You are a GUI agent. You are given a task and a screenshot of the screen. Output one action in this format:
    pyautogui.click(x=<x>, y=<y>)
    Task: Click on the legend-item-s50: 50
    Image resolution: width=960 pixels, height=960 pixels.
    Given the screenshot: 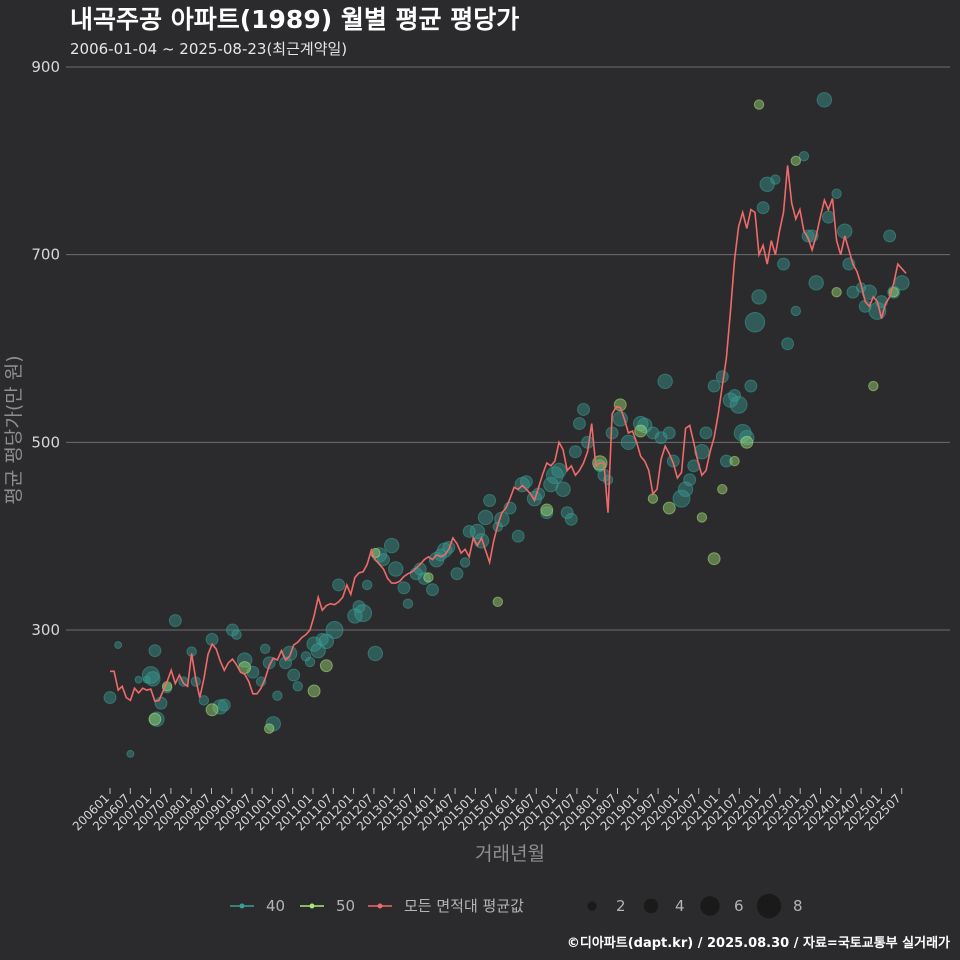 What is the action you would take?
    pyautogui.click(x=327, y=906)
    